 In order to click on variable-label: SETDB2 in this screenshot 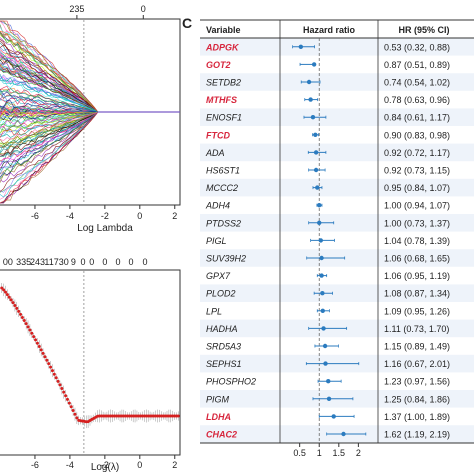, I will do `click(223, 83)`.